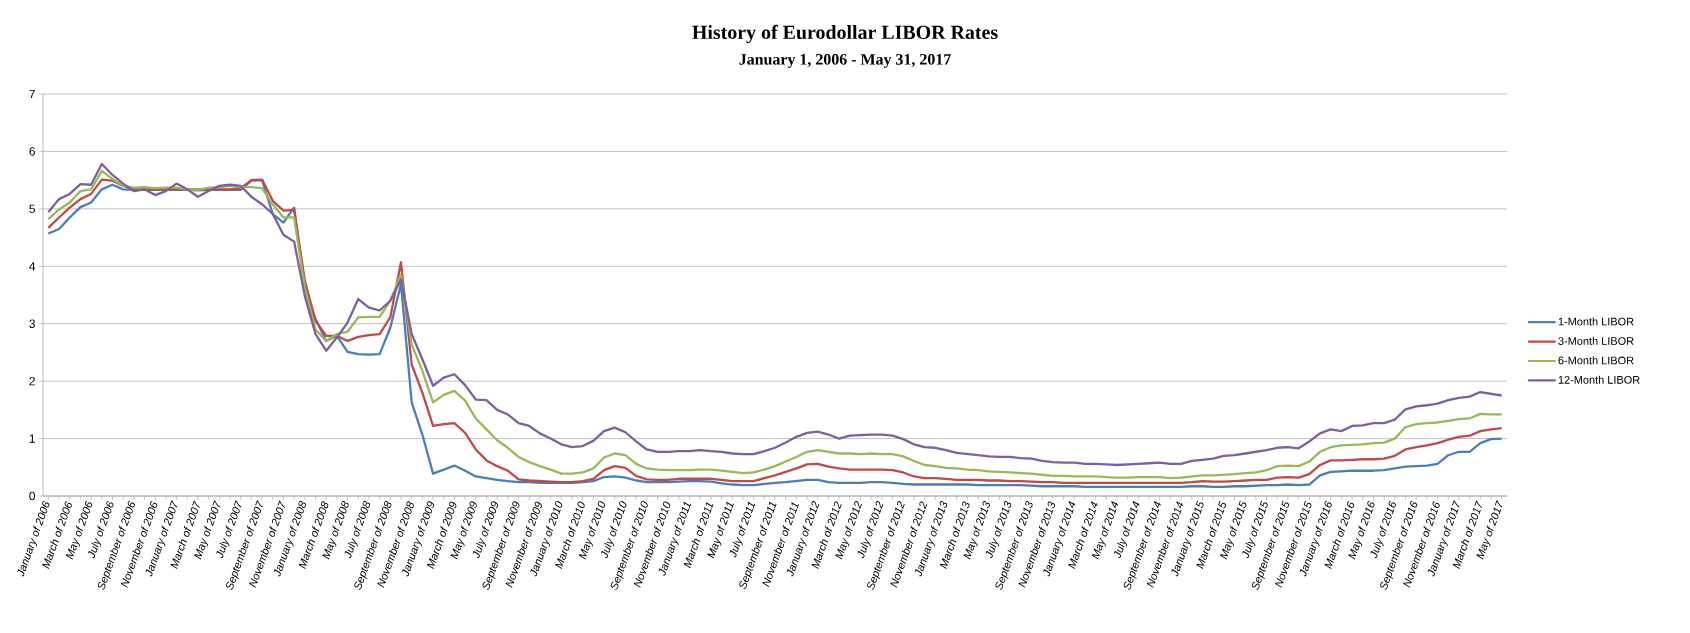 This screenshot has width=1690, height=633. I want to click on y-tick-label: 1, so click(32, 438).